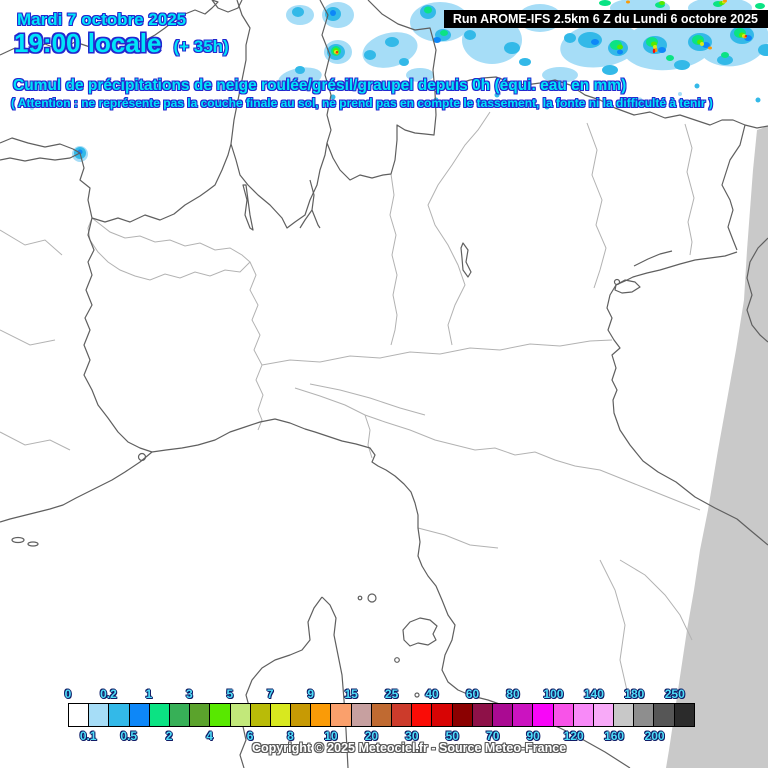 This screenshot has width=768, height=768. Describe the element at coordinates (290, 736) in the screenshot. I see `scale-tick-label: 8` at that location.